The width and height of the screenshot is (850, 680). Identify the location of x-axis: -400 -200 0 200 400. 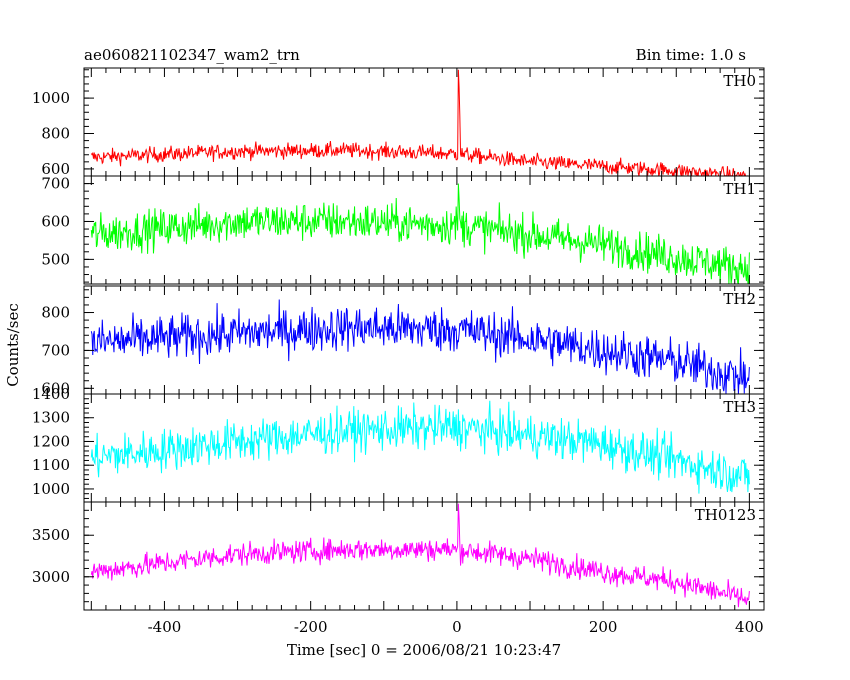
(456, 627).